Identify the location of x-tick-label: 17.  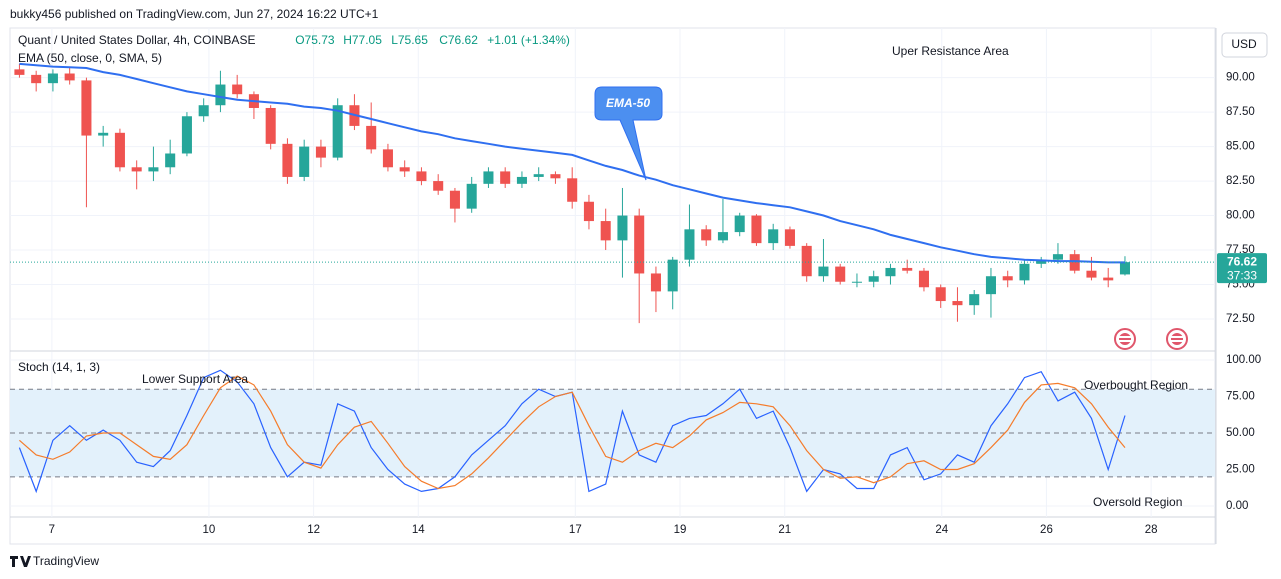
(575, 530).